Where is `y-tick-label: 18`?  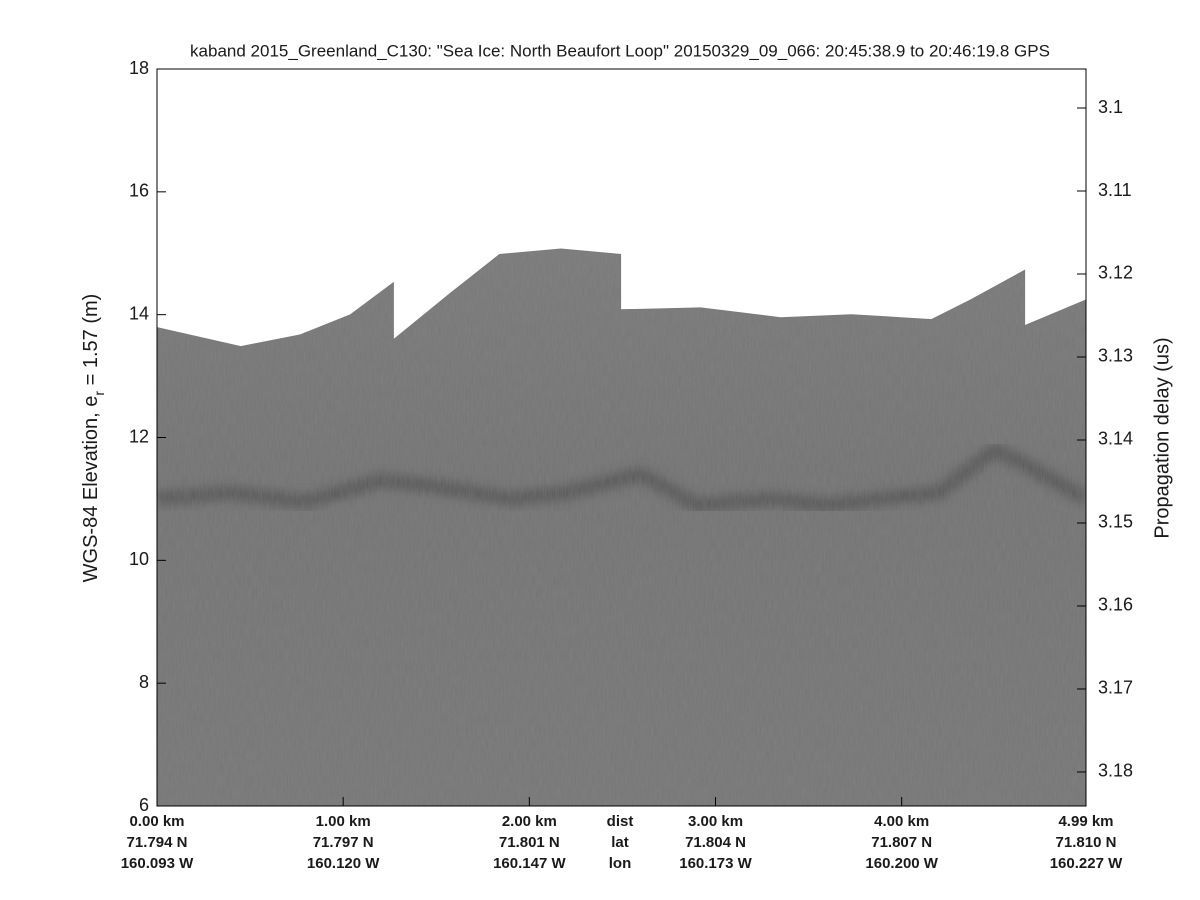 y-tick-label: 18 is located at coordinates (139, 68).